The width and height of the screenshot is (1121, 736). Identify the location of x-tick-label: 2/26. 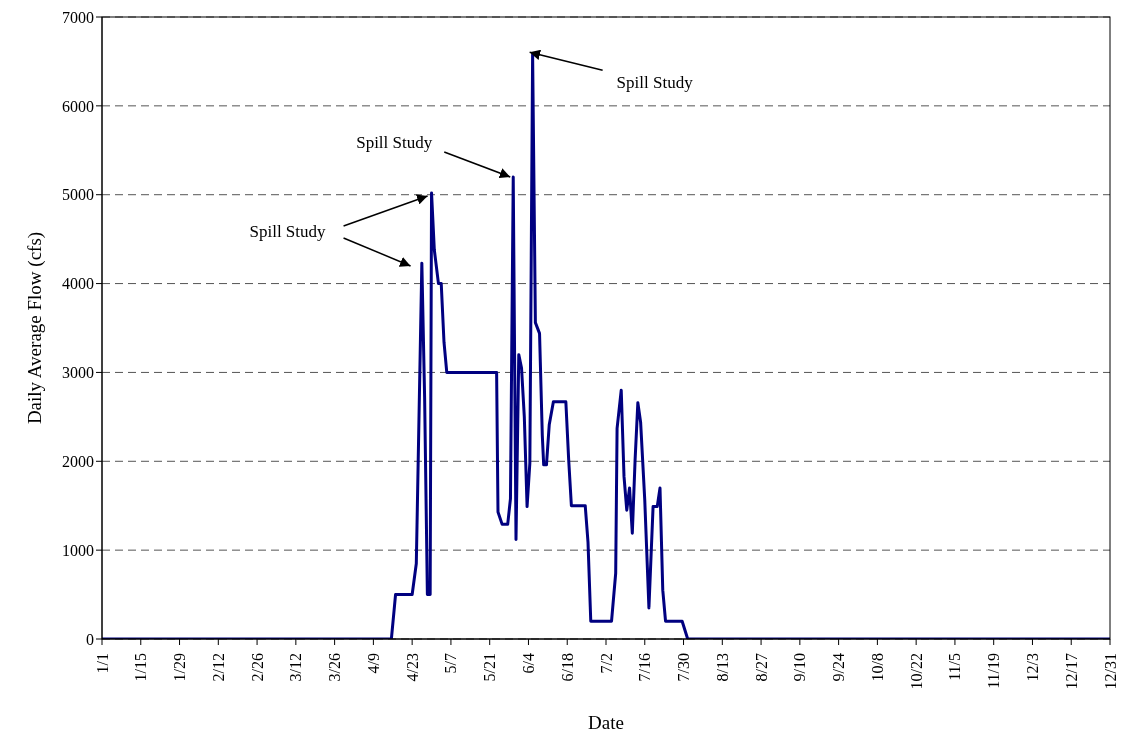
(257, 667).